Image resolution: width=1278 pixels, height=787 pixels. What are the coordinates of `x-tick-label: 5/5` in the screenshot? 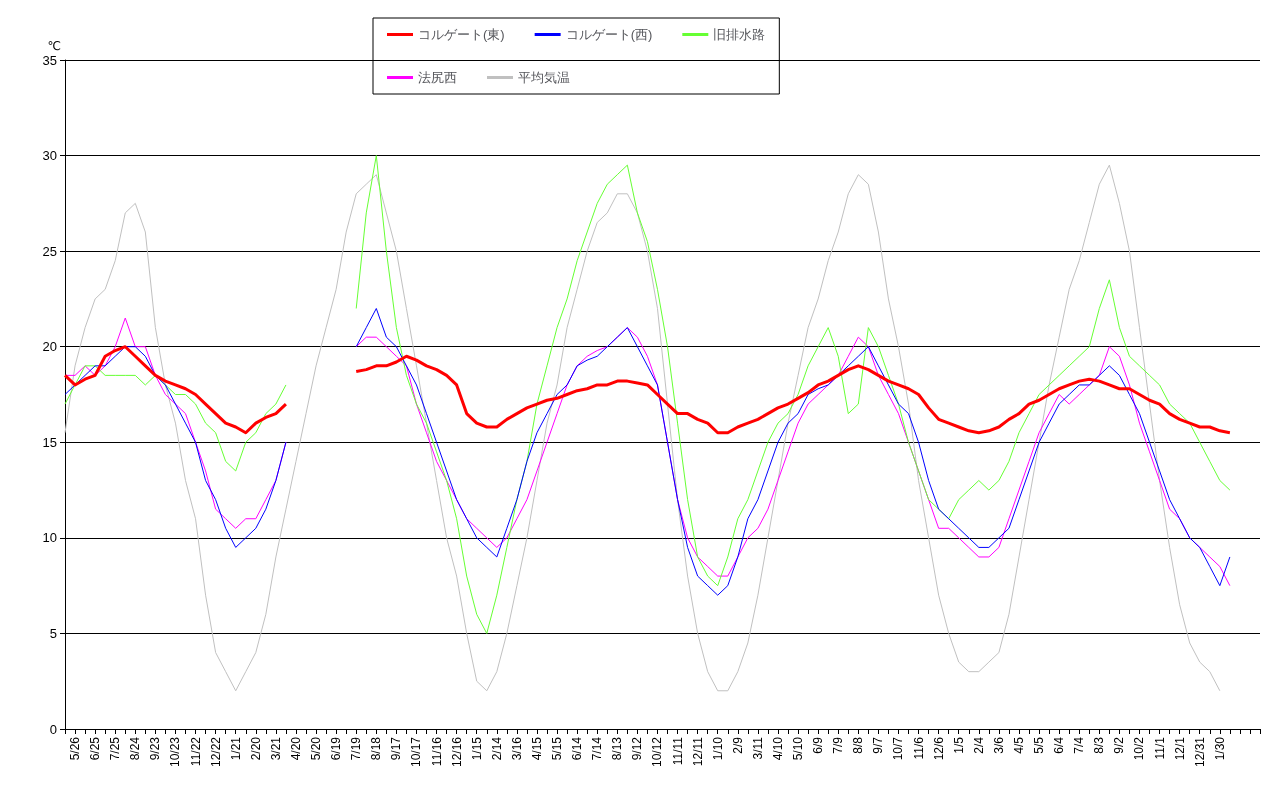 It's located at (1039, 745).